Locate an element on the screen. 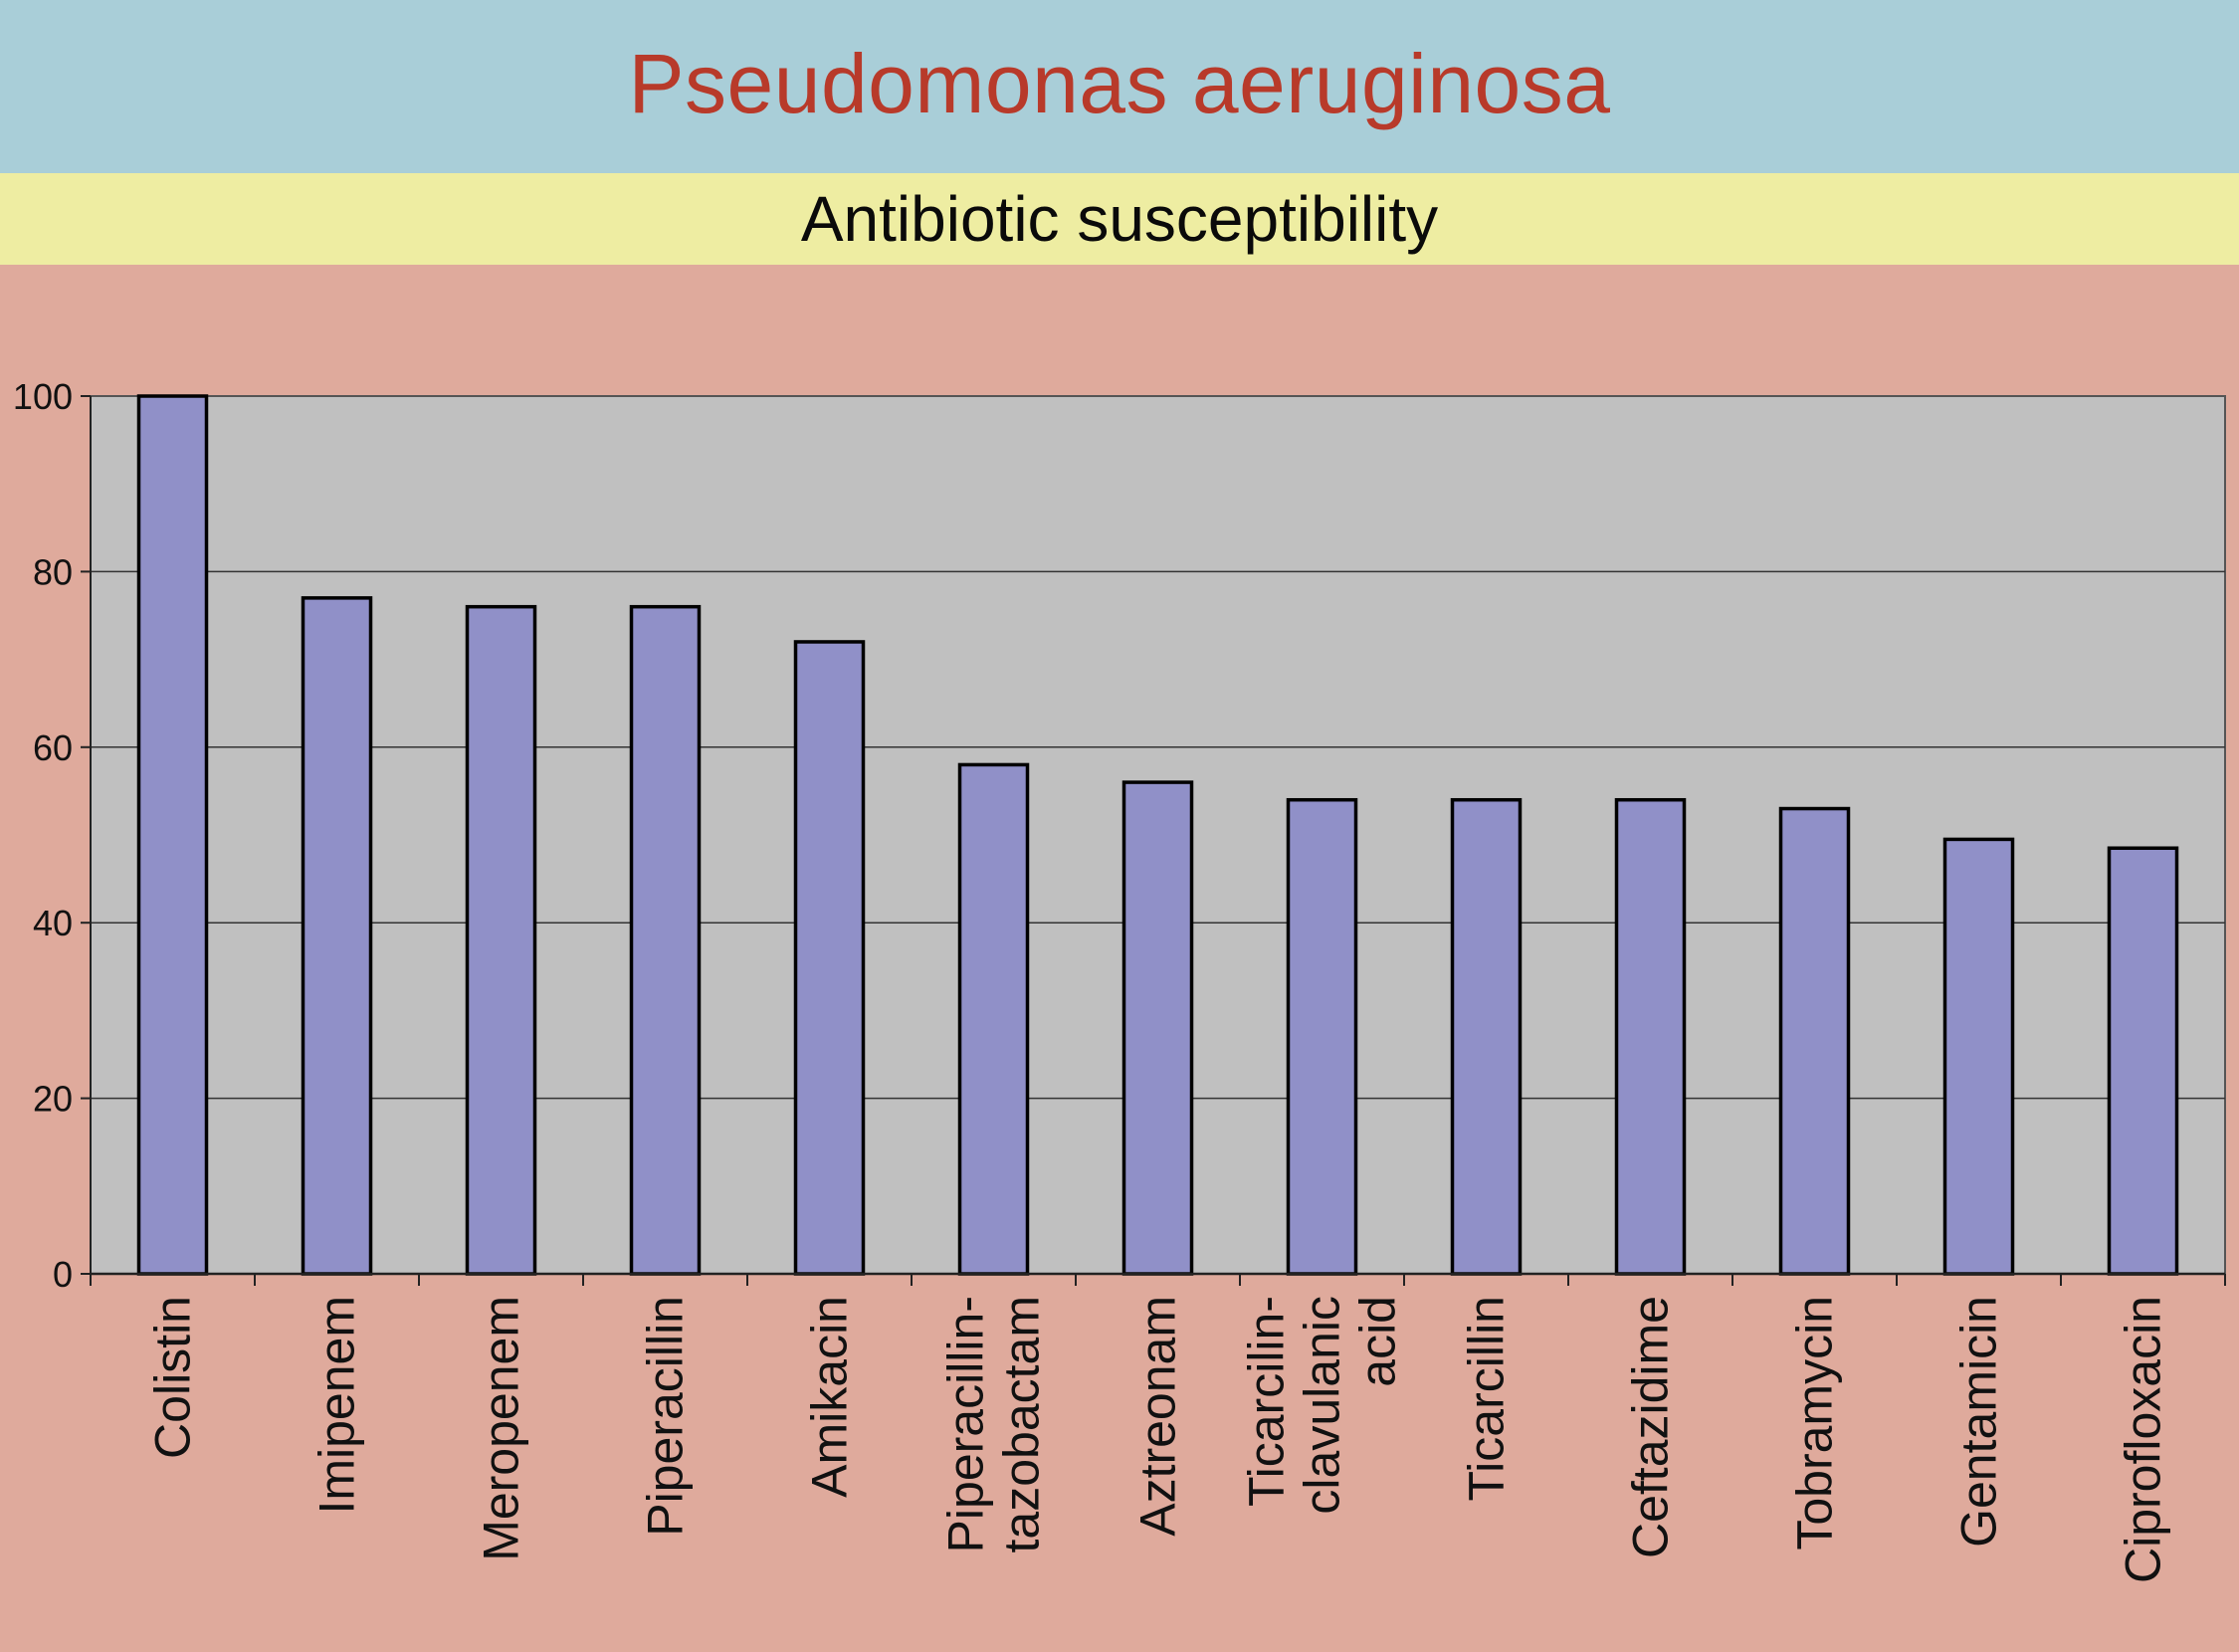 Image resolution: width=2239 pixels, height=1652 pixels. title-band: Pseudomonas aeruginosa is located at coordinates (1119, 86).